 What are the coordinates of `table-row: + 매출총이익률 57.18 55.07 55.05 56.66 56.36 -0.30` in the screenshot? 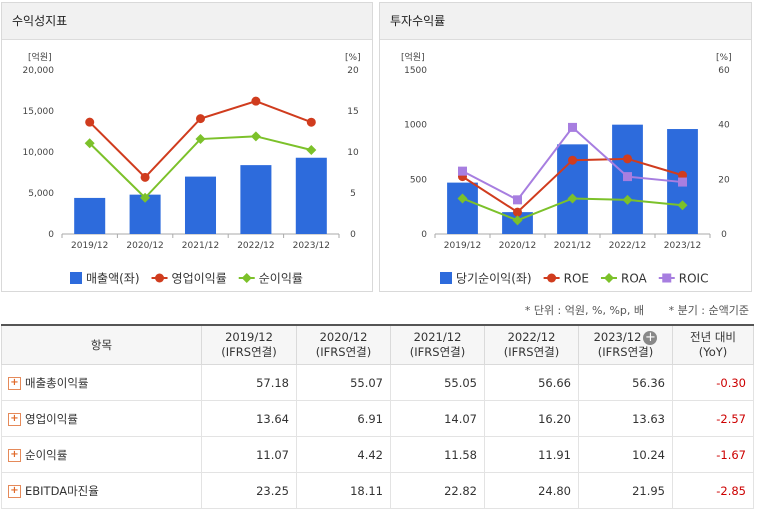 It's located at (377, 382).